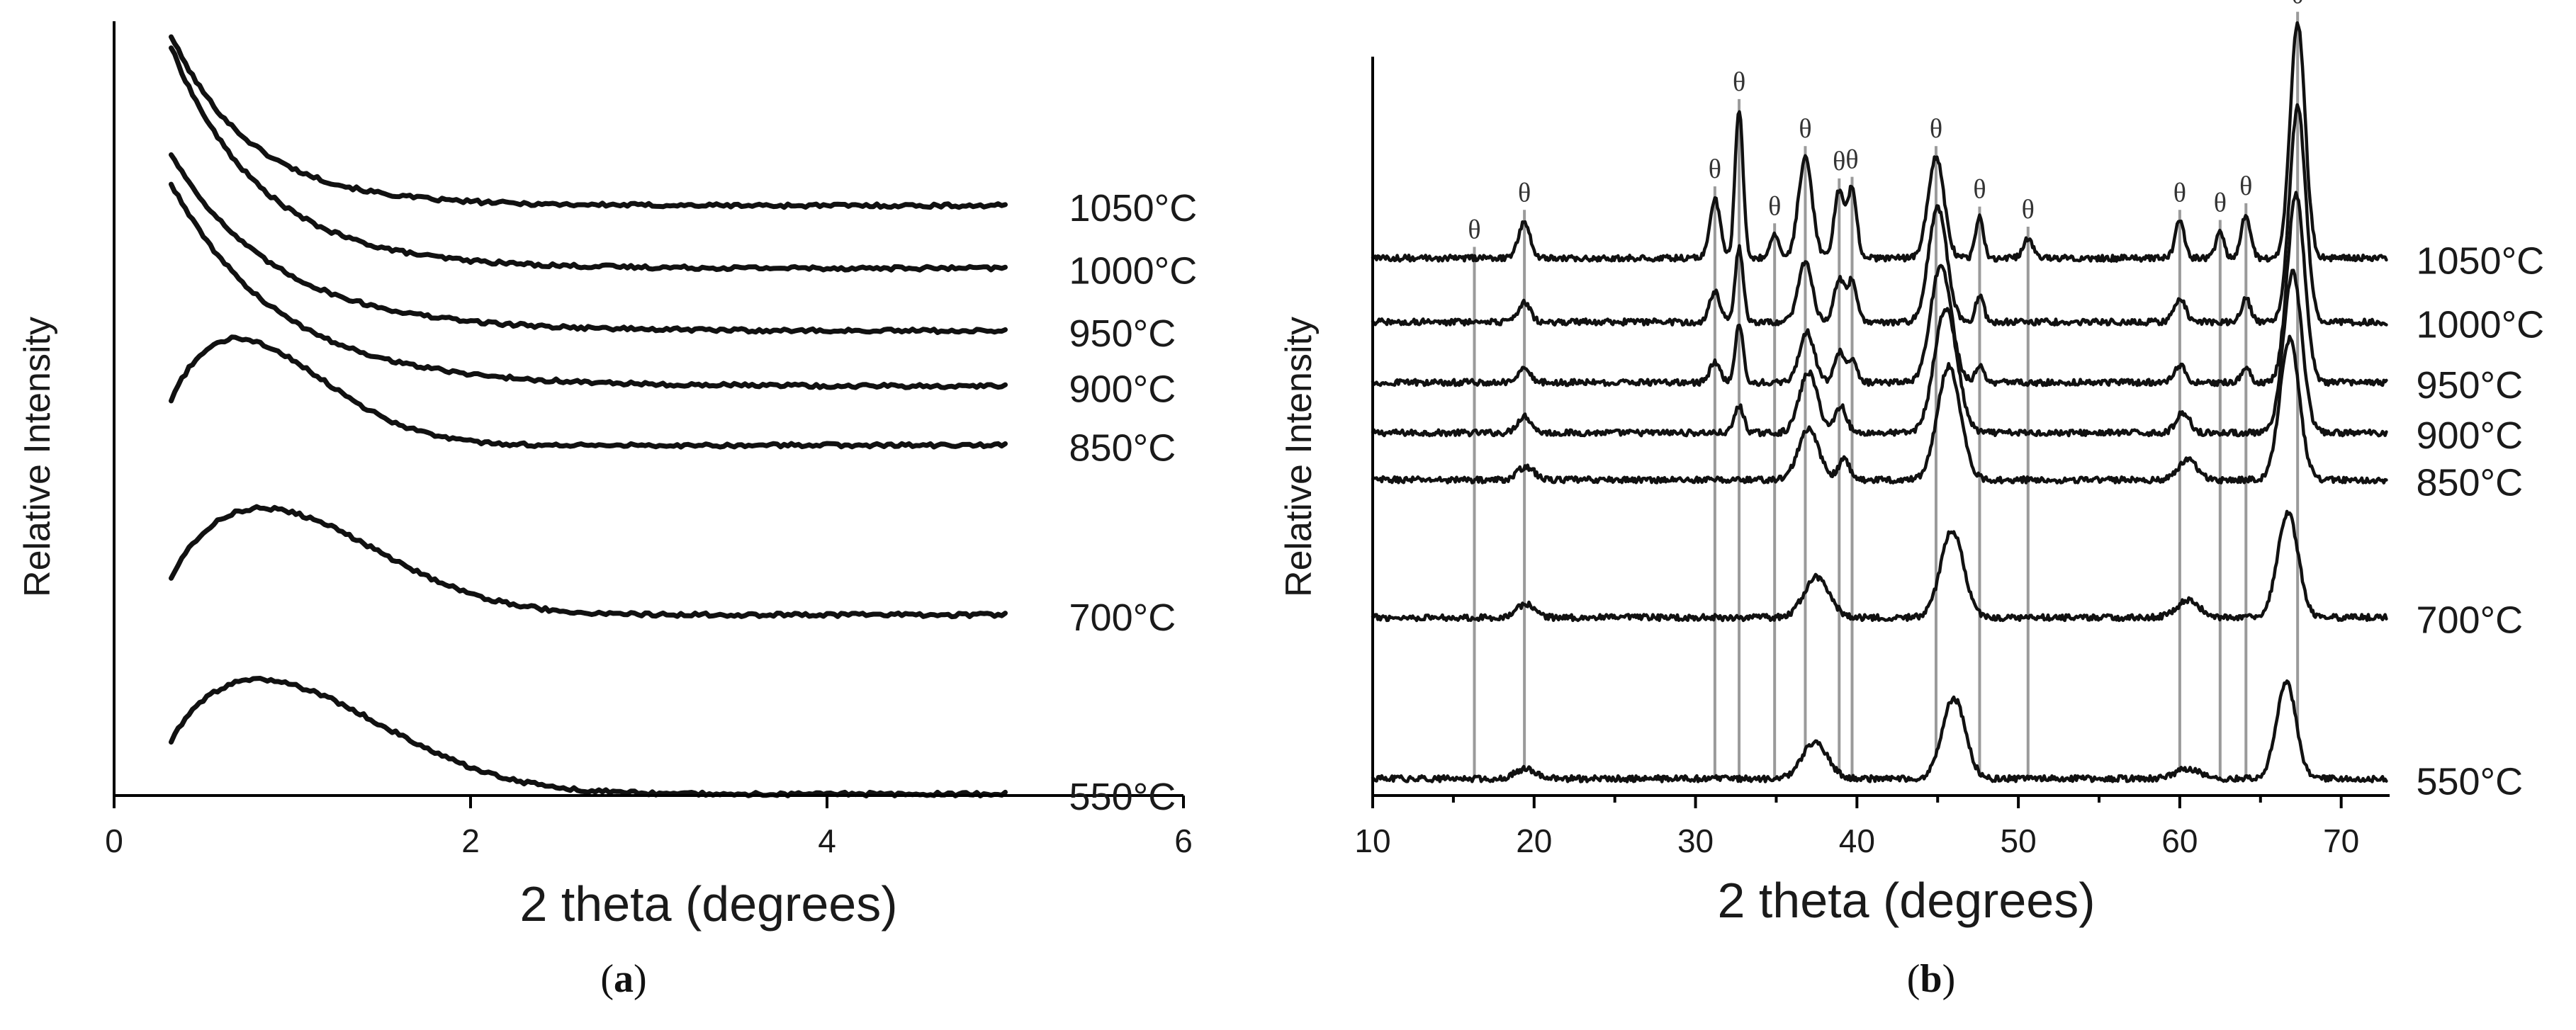 This screenshot has height=1030, width=2576. Describe the element at coordinates (588, 392) in the screenshot. I see `panel-a-series-850c` at that location.